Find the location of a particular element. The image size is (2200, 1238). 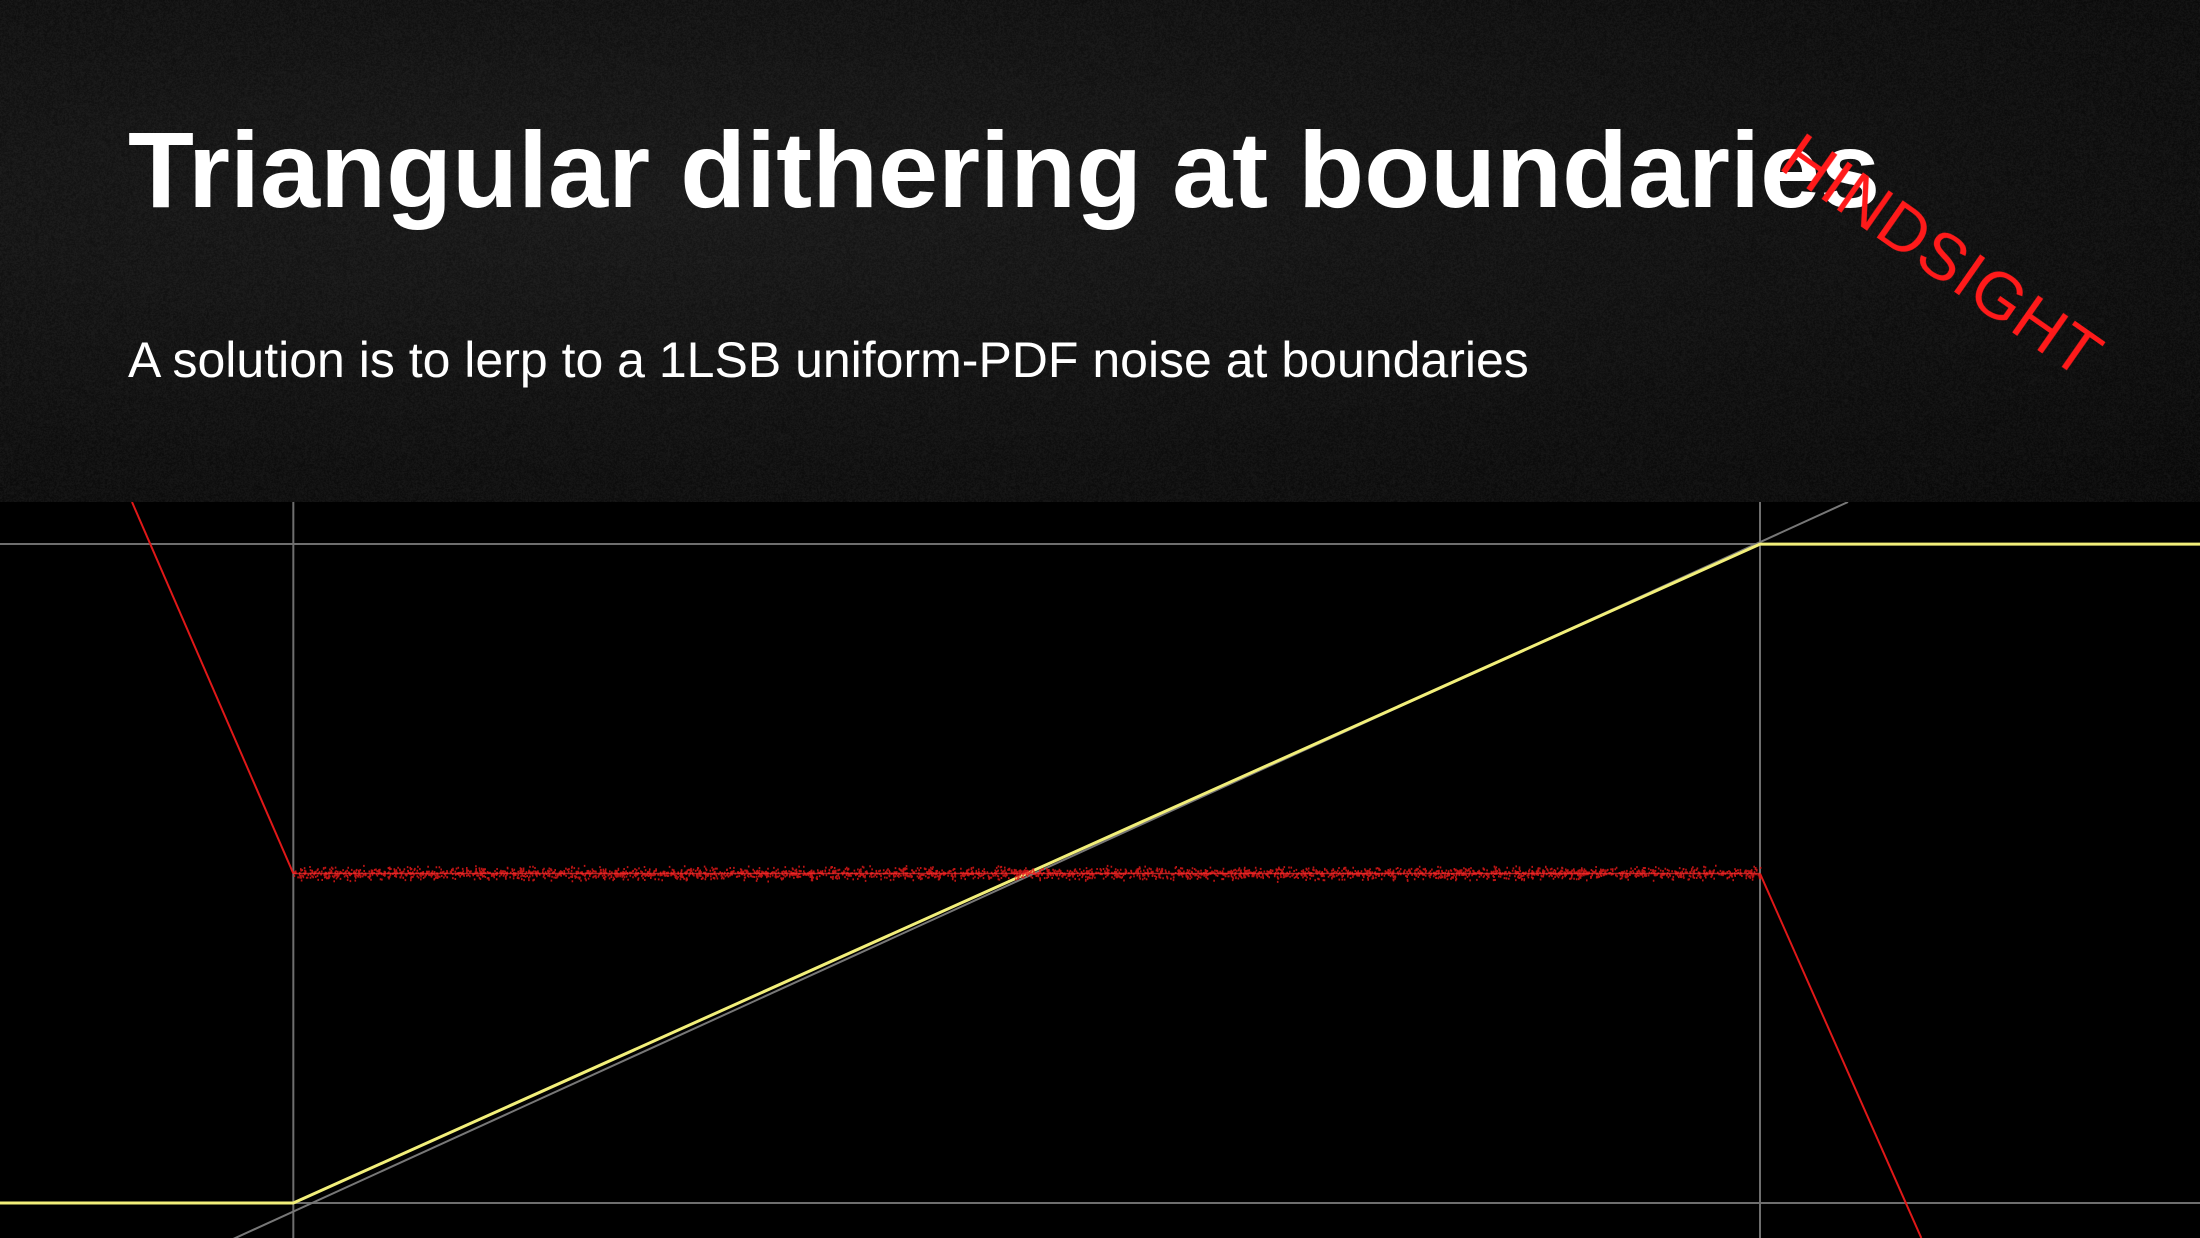

error-curve-right-ramp is located at coordinates (1841, 1055).